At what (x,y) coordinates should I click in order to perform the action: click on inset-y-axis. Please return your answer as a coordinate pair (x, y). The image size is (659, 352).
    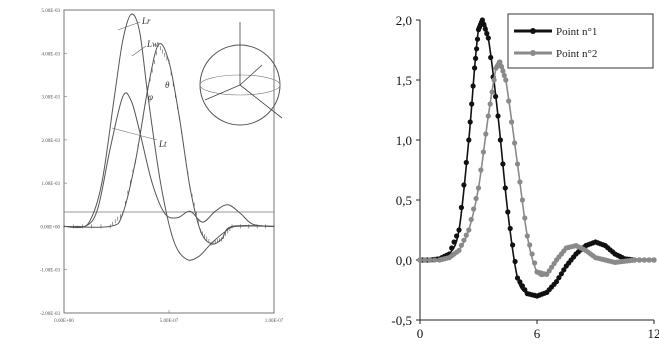
    Looking at the image, I should click on (222, 92).